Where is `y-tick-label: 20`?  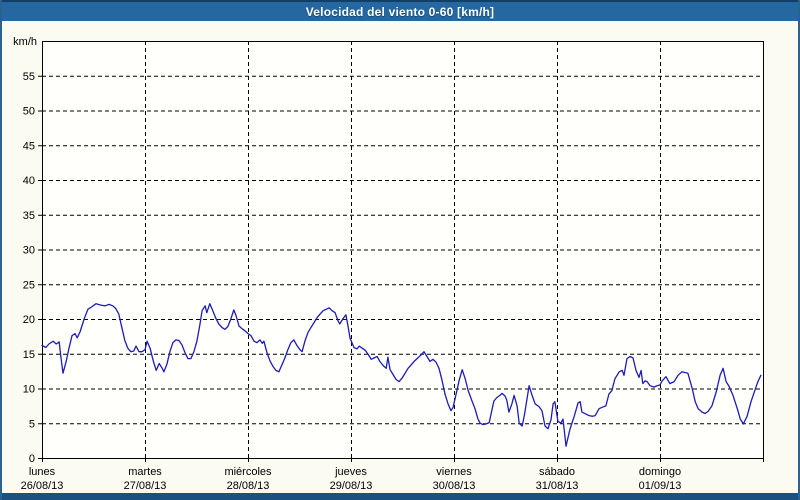 y-tick-label: 20 is located at coordinates (29, 320).